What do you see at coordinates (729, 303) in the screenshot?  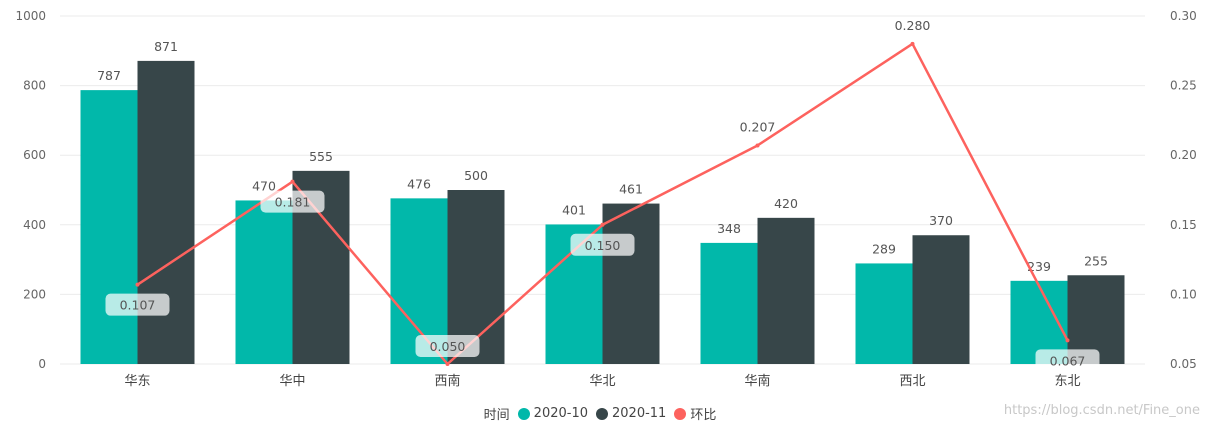 I see `bar-2020-10-华南` at bounding box center [729, 303].